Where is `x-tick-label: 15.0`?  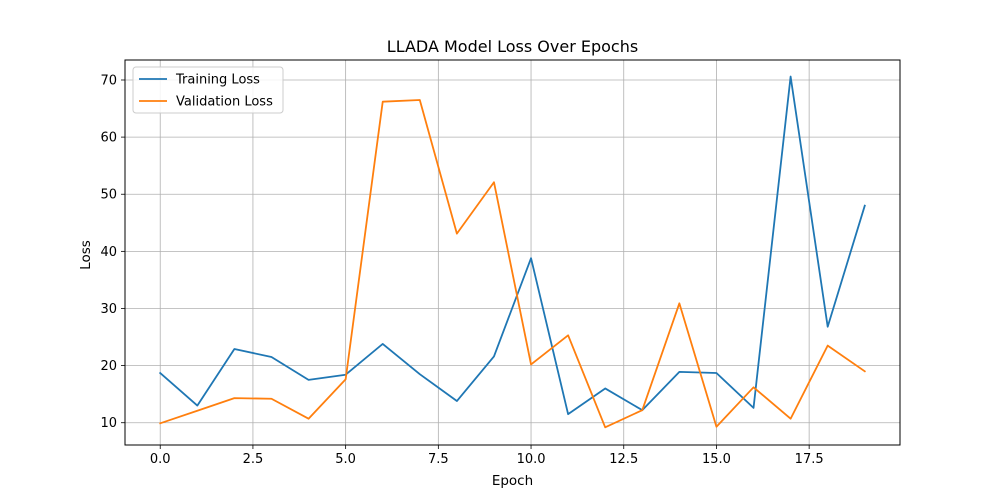 x-tick-label: 15.0 is located at coordinates (716, 459).